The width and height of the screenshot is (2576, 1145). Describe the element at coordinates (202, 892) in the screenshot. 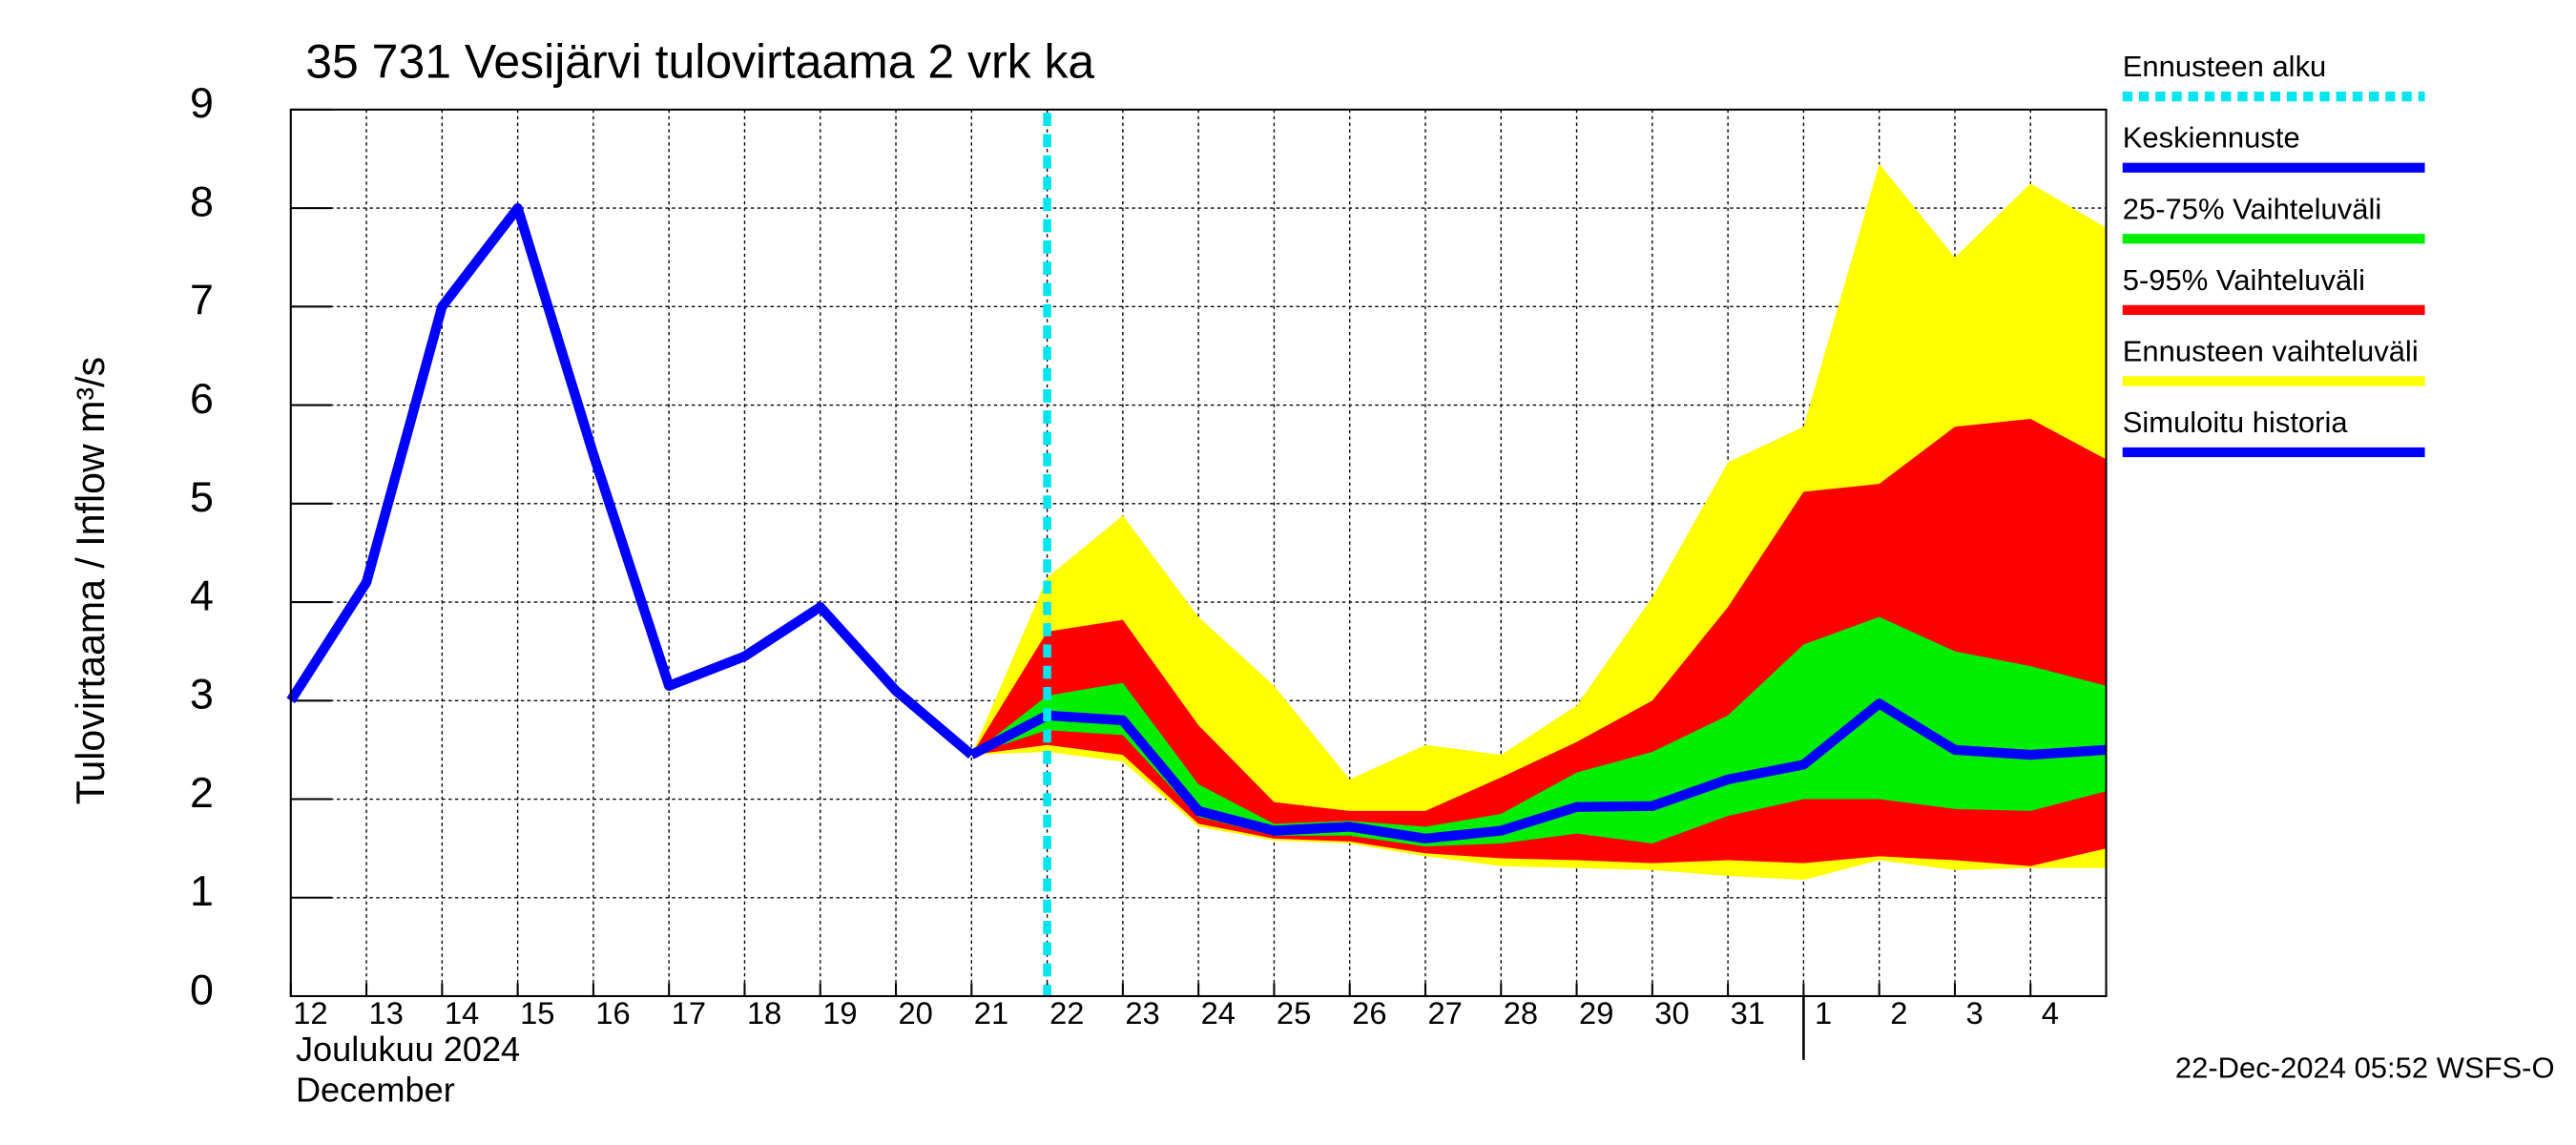

I see `y-tick-label: 1` at that location.